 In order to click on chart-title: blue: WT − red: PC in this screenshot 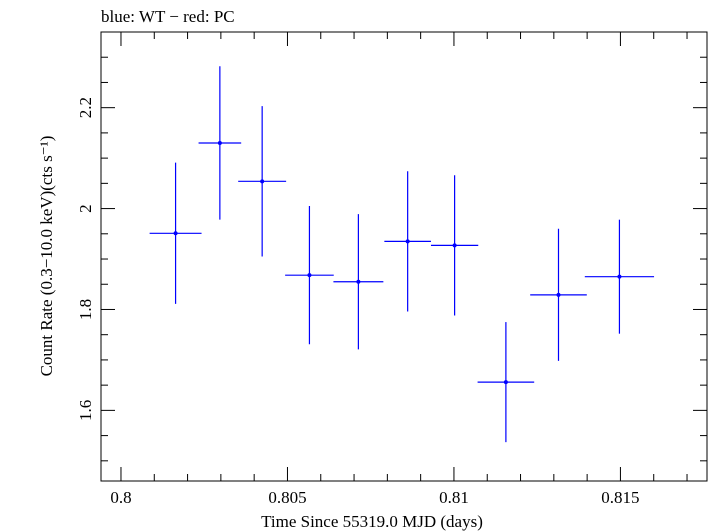, I will do `click(168, 16)`.